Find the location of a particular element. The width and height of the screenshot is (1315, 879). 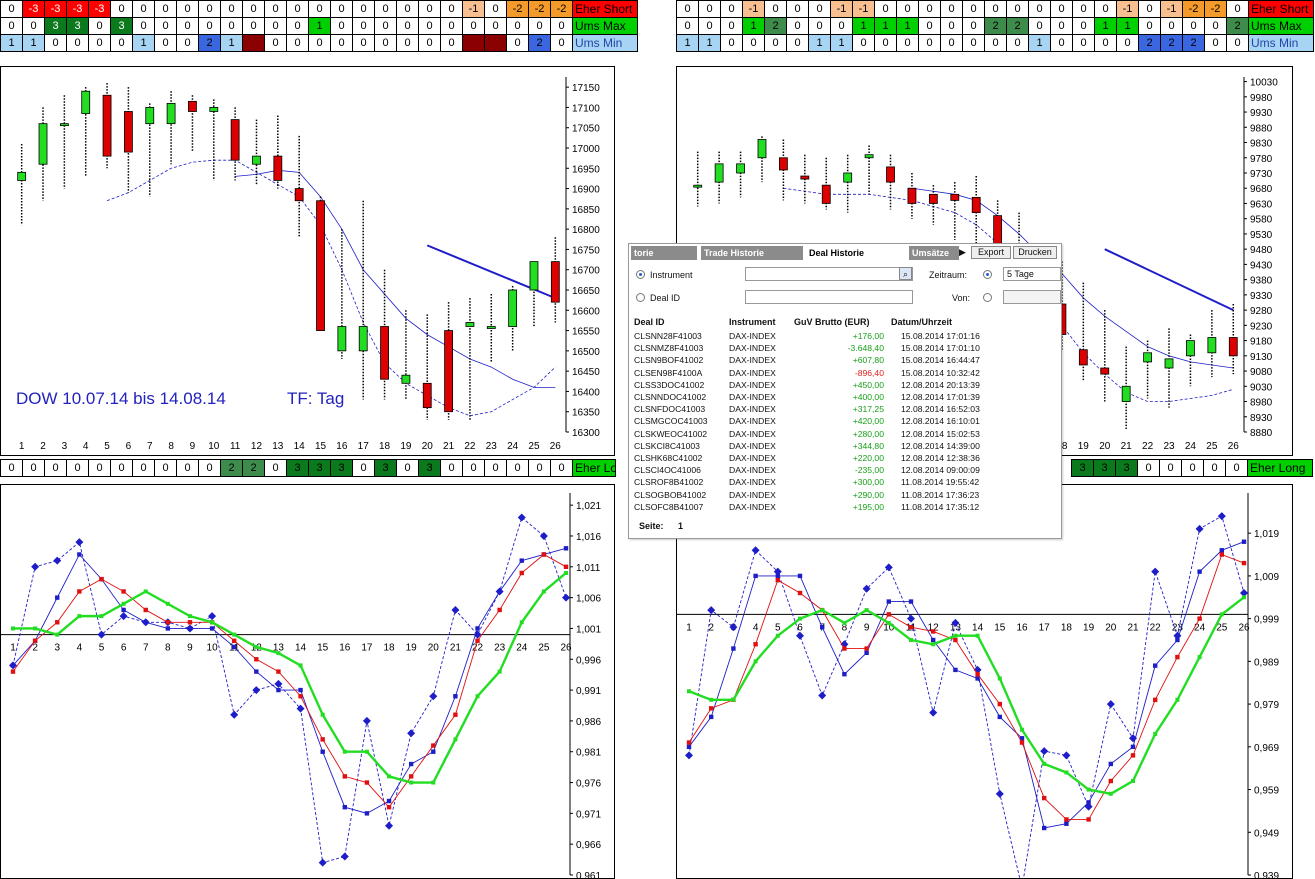

deal-id-cell: CLSCI4OC41006 is located at coordinates (667, 470).